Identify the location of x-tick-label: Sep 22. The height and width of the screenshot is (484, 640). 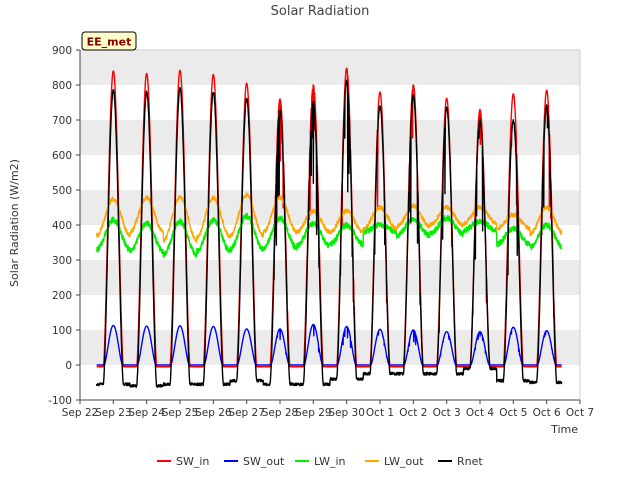
(80, 413).